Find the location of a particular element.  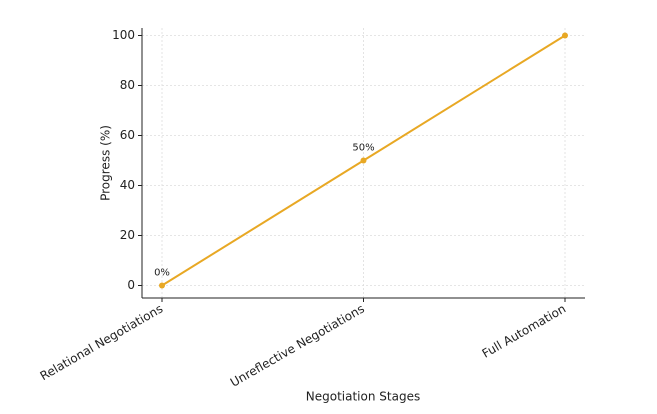

x-tick-label: Relational Negotiations is located at coordinates (102, 343).